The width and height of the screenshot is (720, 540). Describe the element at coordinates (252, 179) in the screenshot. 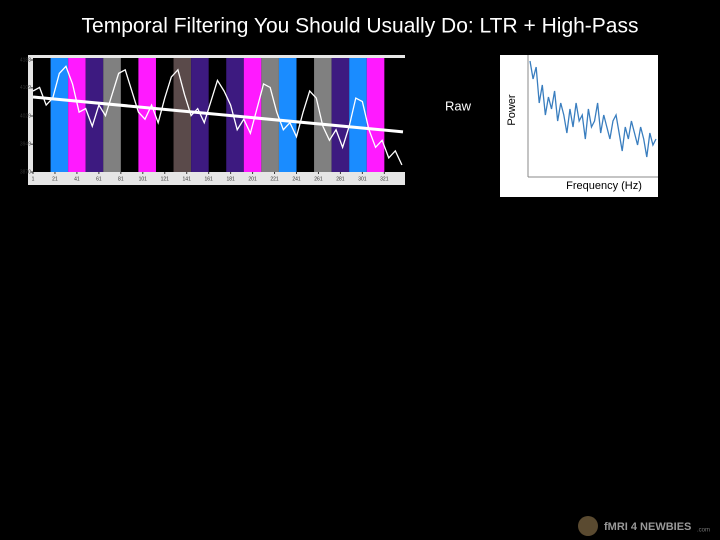

I see `x-tick-label: 201` at that location.